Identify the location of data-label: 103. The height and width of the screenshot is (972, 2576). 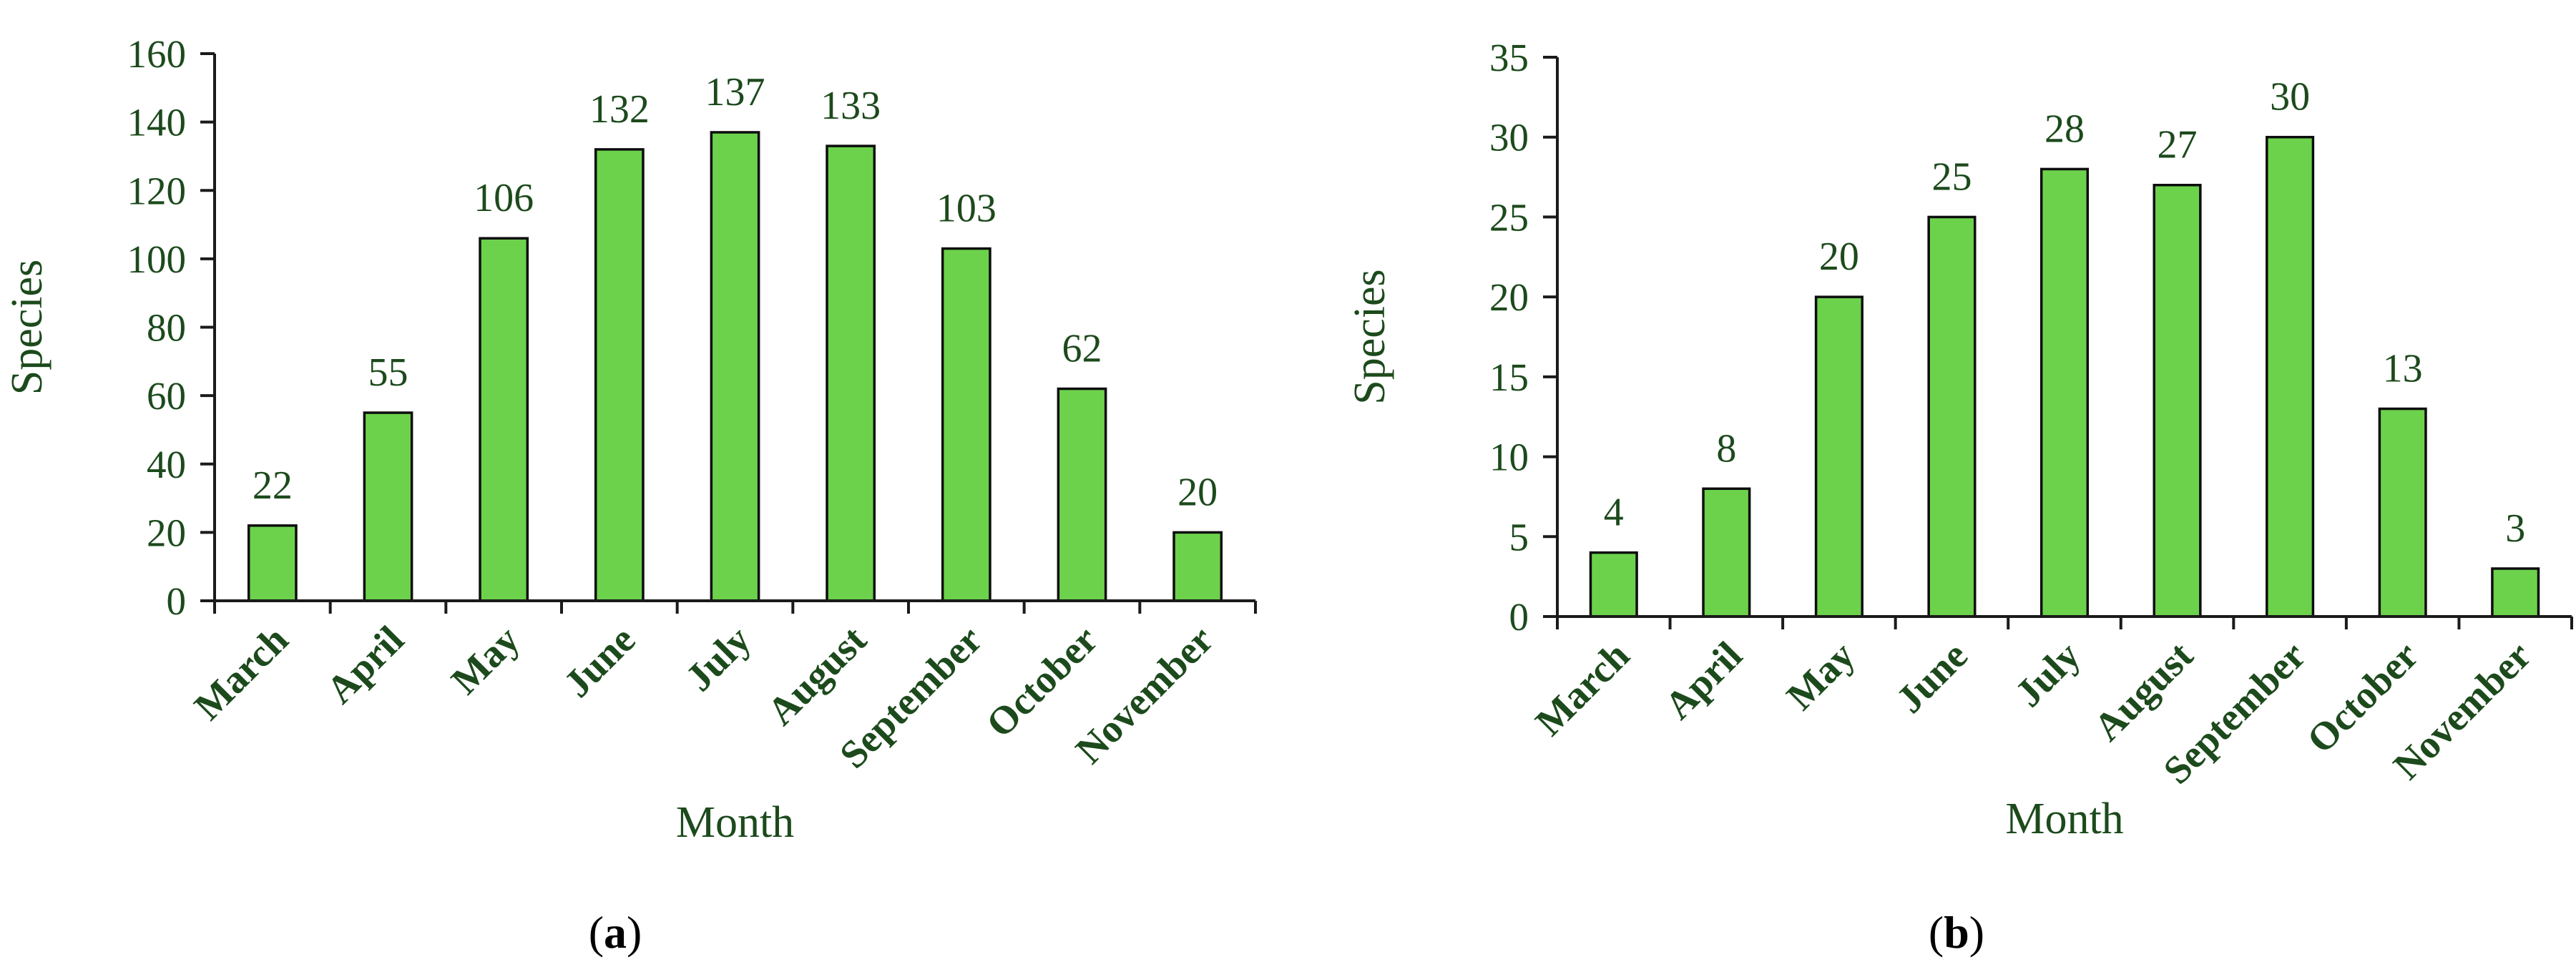
(966, 209).